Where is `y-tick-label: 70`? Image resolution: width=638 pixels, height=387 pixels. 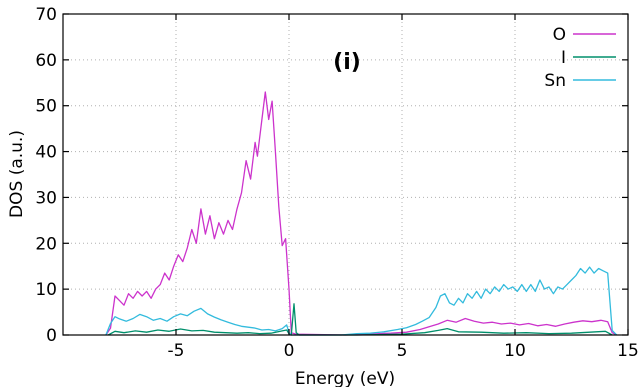
y-tick-label: 70 is located at coordinates (46, 15).